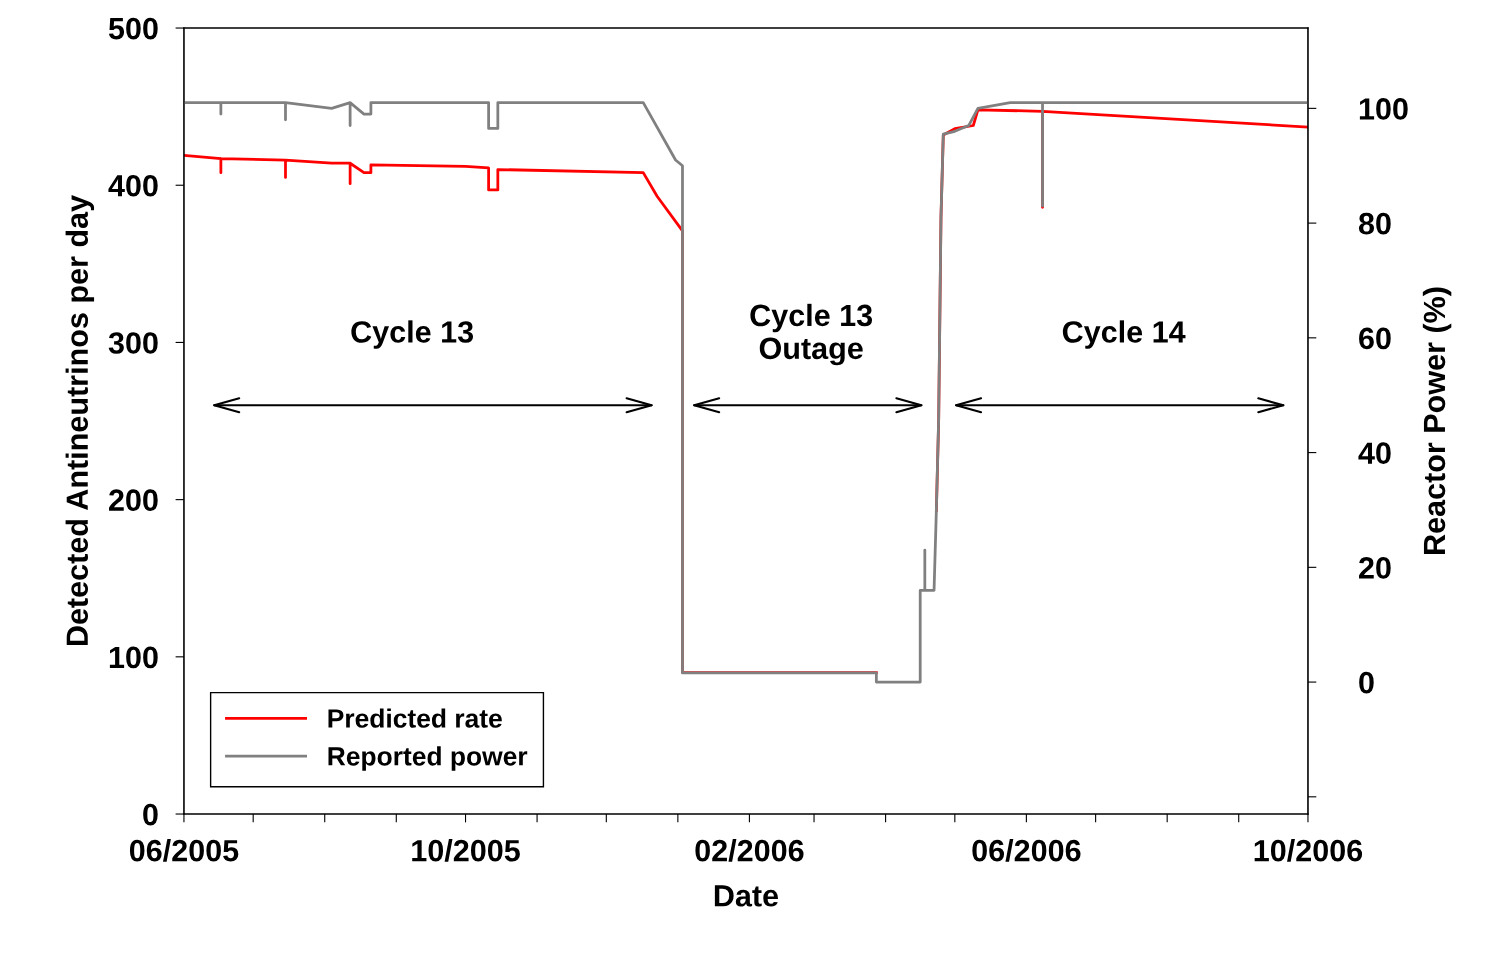  Describe the element at coordinates (1374, 223) in the screenshot. I see `y2-tick-label: 80` at that location.